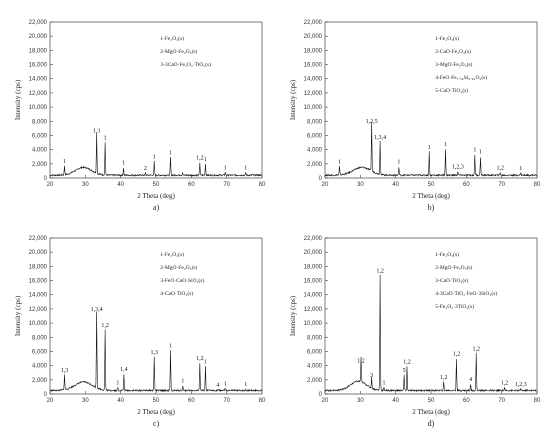  What do you see at coordinates (185, 64) in the screenshot?
I see `legend-entry: 3-3CaO·Fe₂O₃·TiO₂(s)` at bounding box center [185, 64].